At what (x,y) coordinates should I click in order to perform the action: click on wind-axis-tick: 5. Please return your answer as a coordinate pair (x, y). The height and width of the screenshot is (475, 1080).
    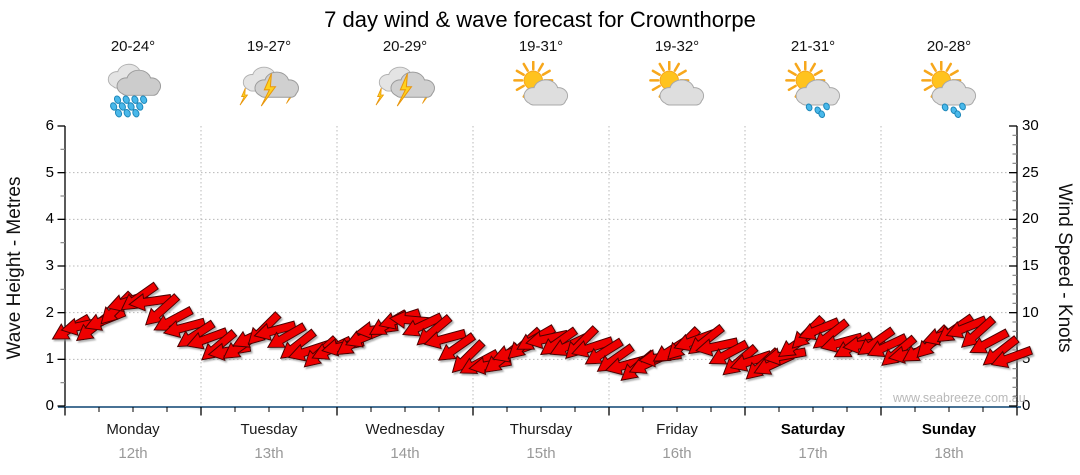
    Looking at the image, I should click on (1026, 358).